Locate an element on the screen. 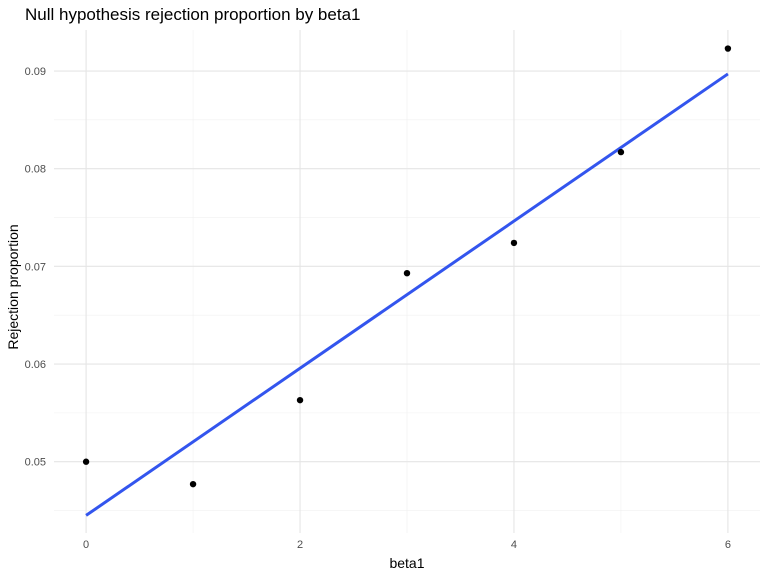 The width and height of the screenshot is (768, 576). x-tick-label: 4 is located at coordinates (514, 545).